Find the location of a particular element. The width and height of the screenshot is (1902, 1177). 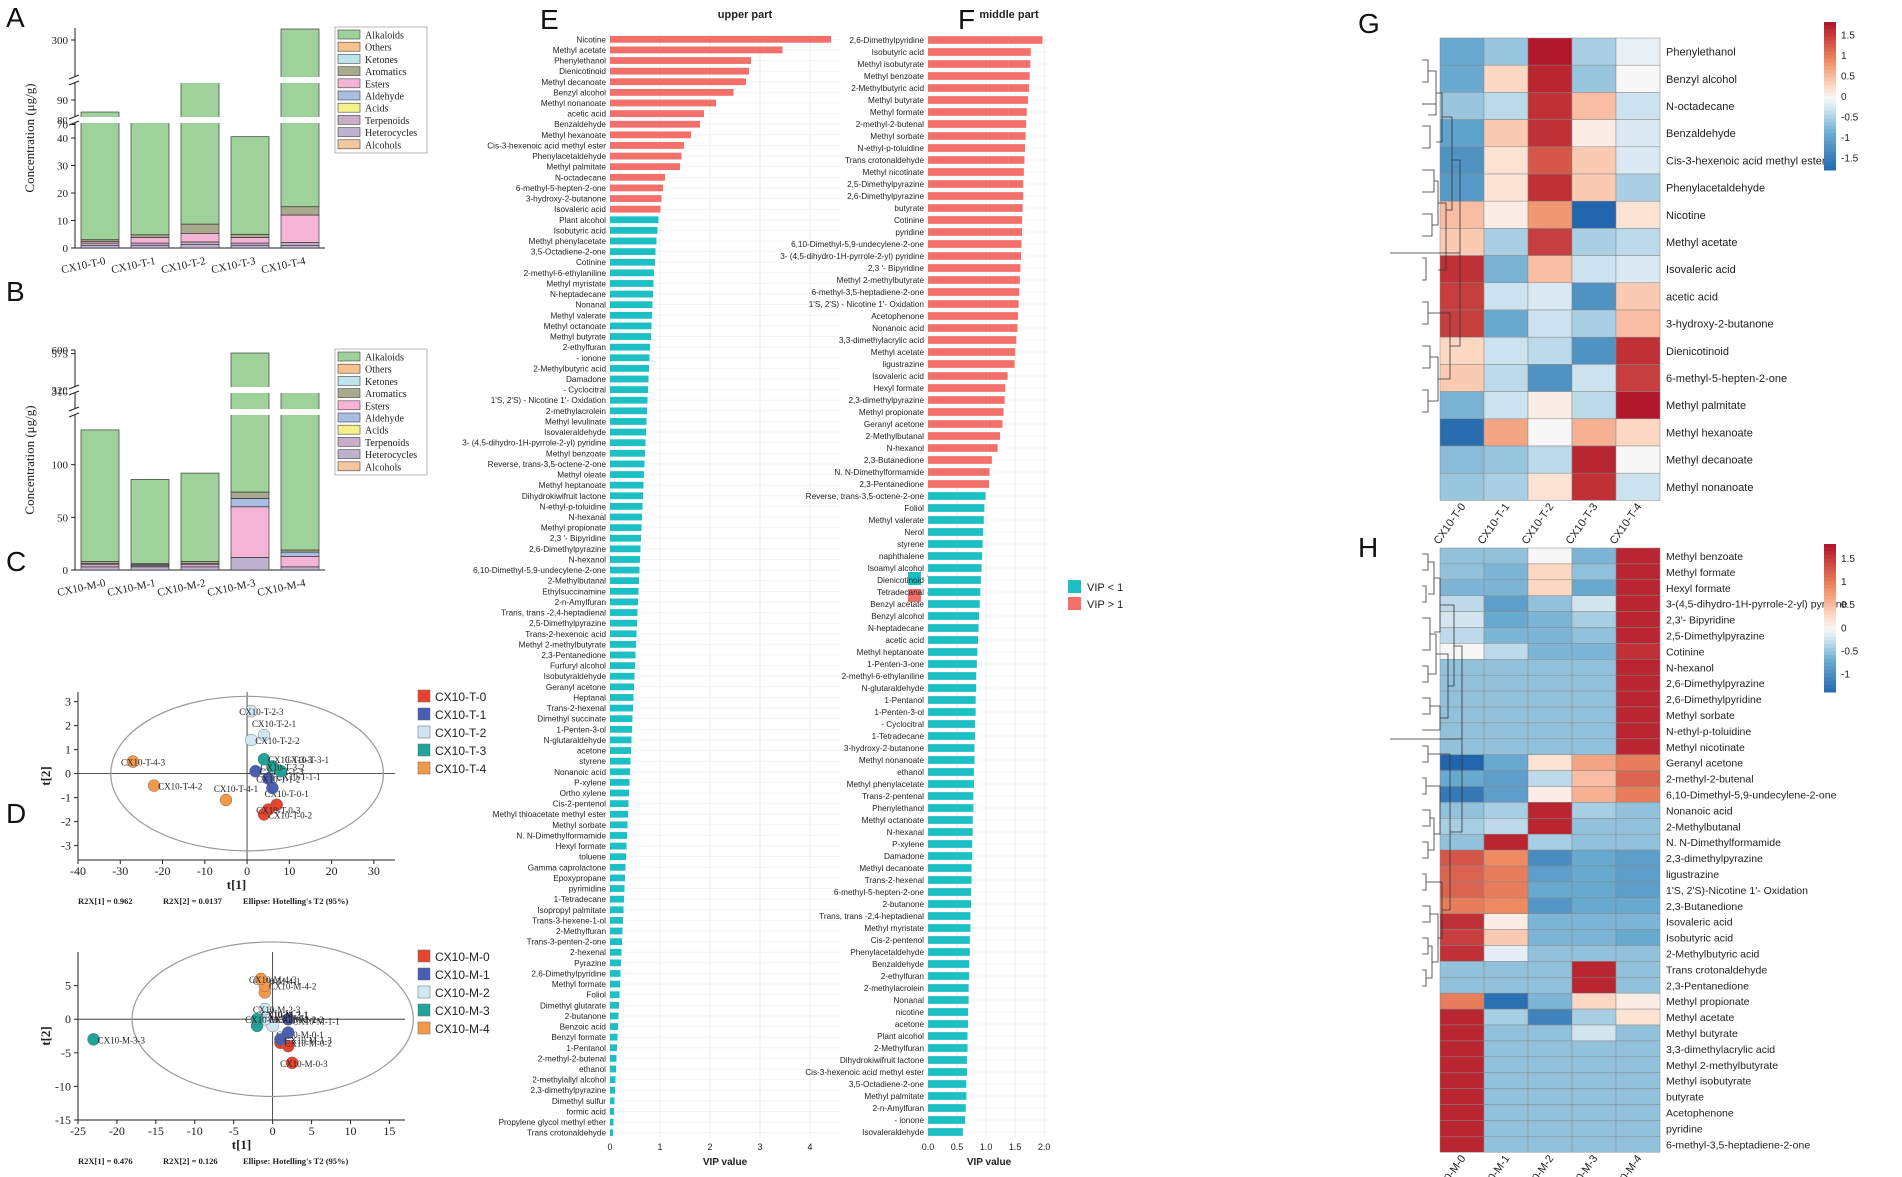

category-label: Hexyl formate is located at coordinates (898, 388).